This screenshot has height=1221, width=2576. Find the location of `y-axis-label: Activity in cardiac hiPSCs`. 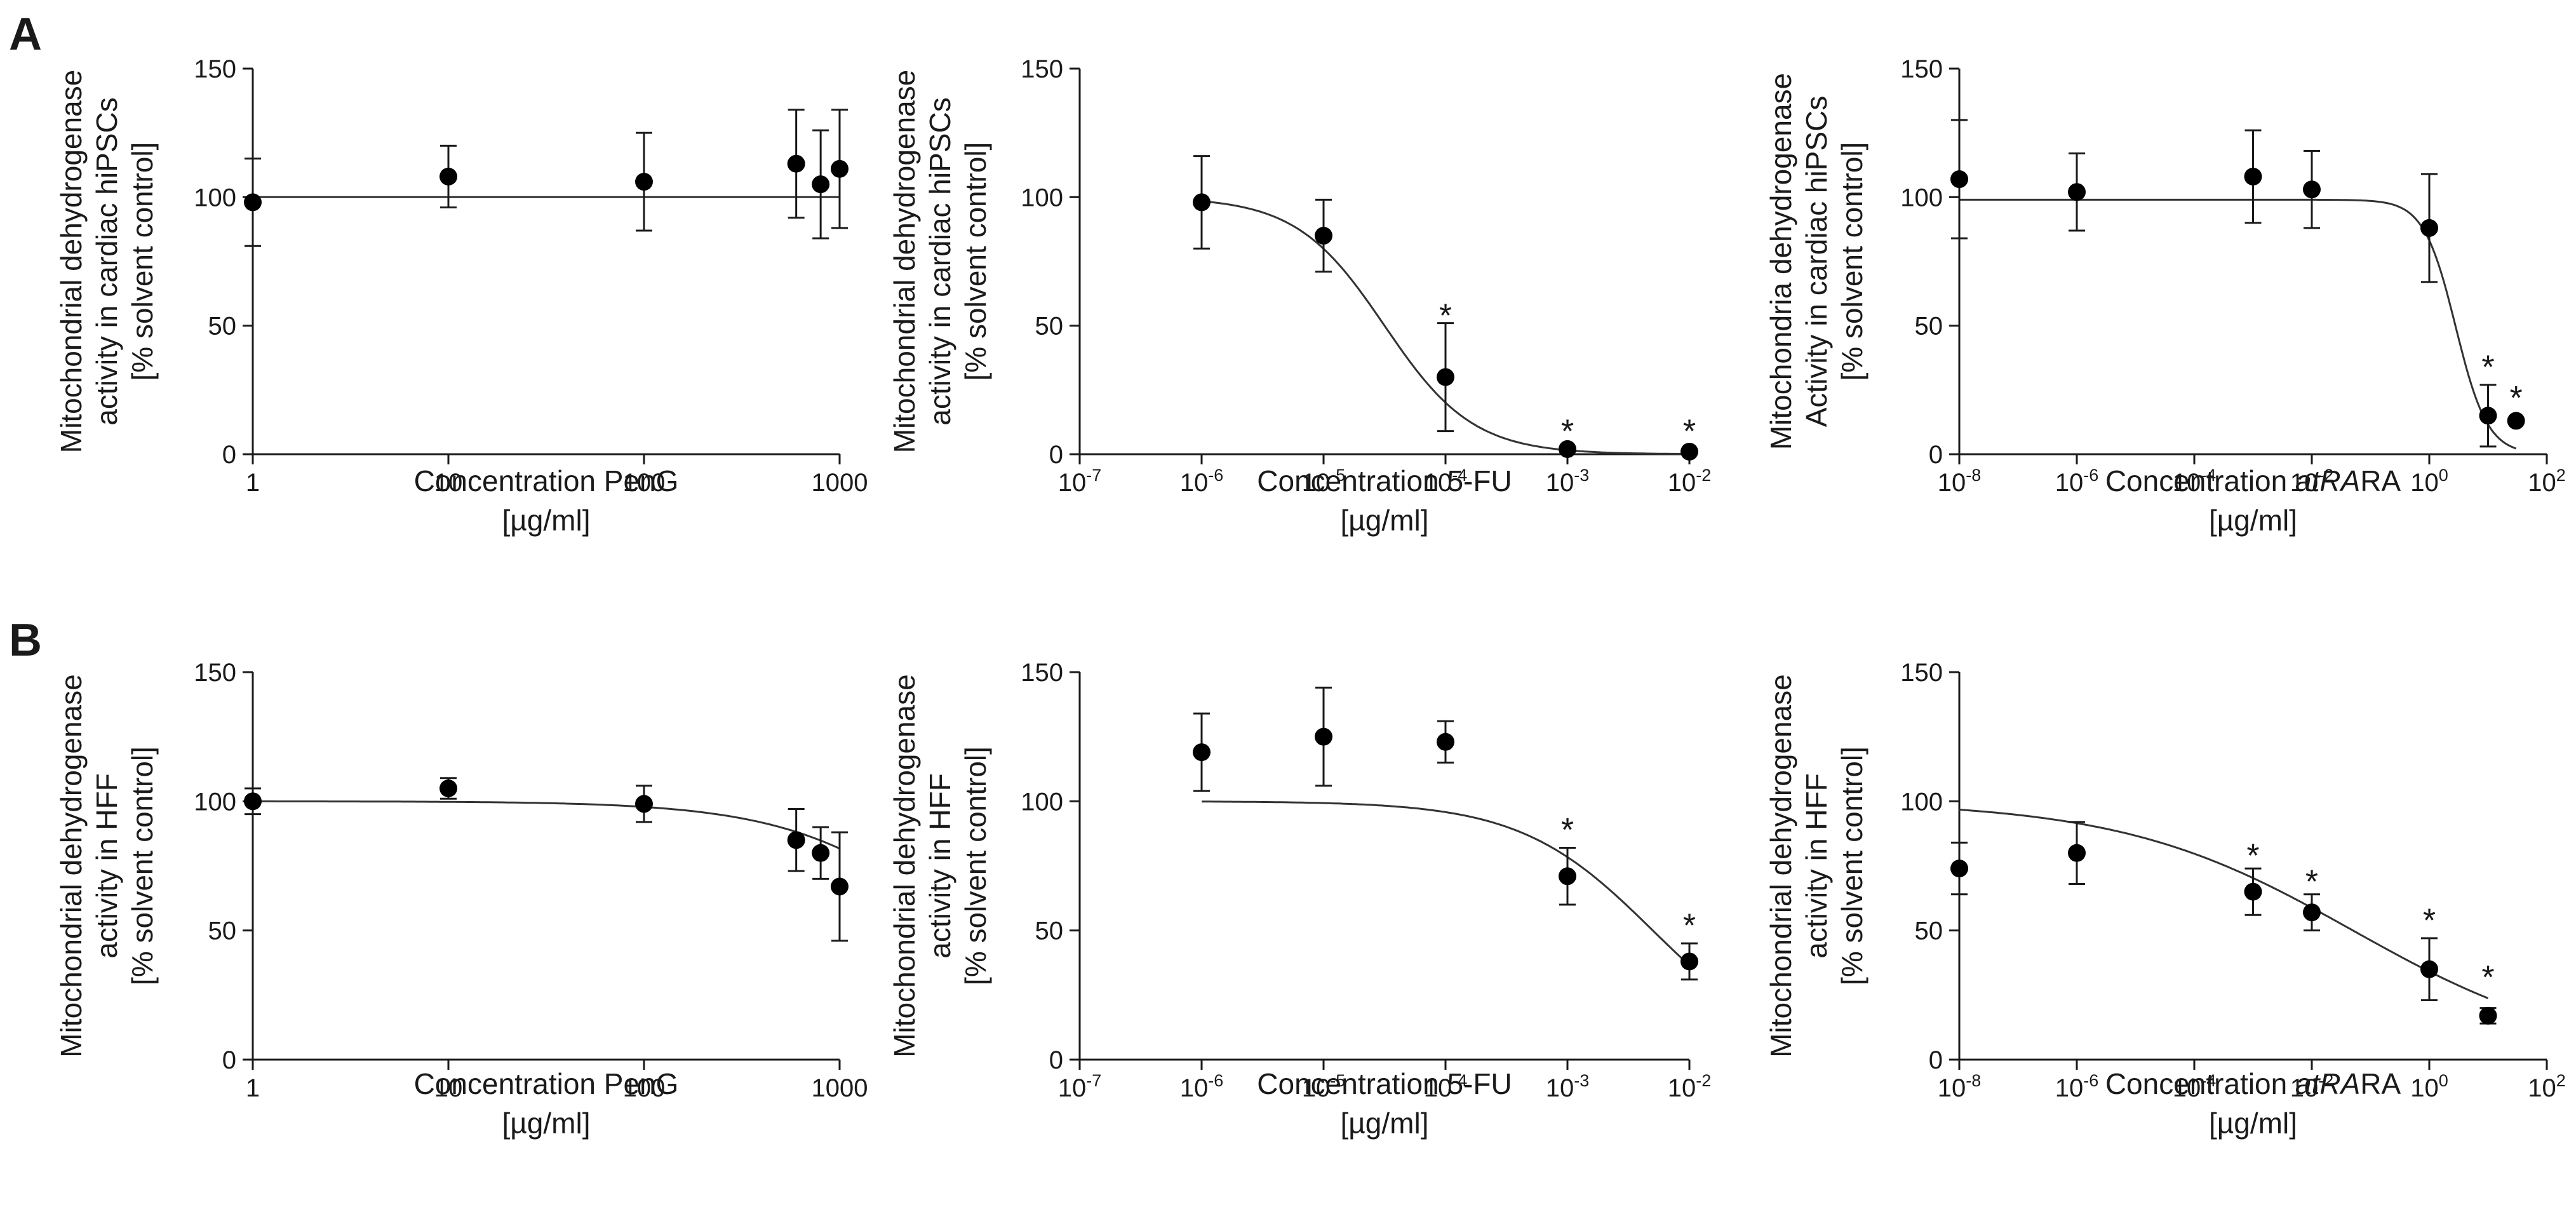

y-axis-label: Activity in cardiac hiPSCs is located at coordinates (1816, 262).